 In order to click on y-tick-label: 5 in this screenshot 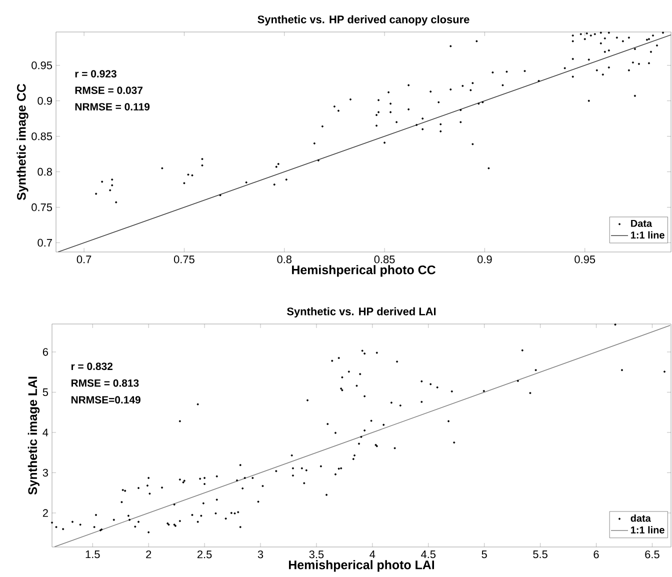, I will do `click(45, 392)`.